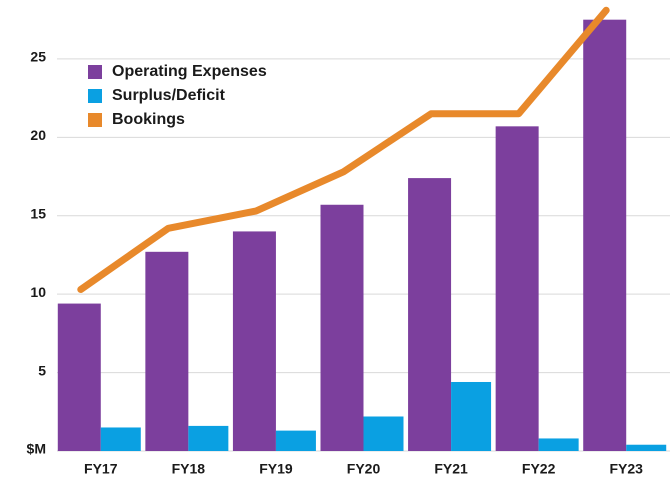  Describe the element at coordinates (101, 469) in the screenshot. I see `x-tick-label: FY17` at that location.